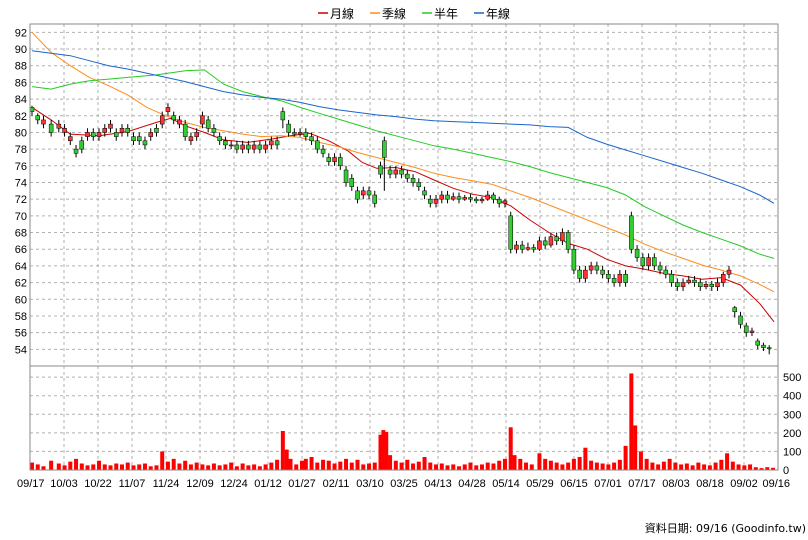 This screenshot has height=540, width=808. Describe the element at coordinates (414, 13) in the screenshot. I see `legend: 月線 季線 半年 年線` at that location.